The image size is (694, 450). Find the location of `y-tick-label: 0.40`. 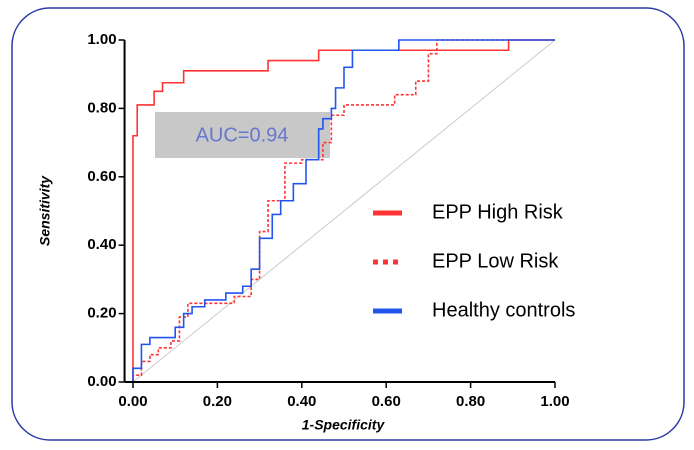

y-tick-label: 0.40 is located at coordinates (101, 244).